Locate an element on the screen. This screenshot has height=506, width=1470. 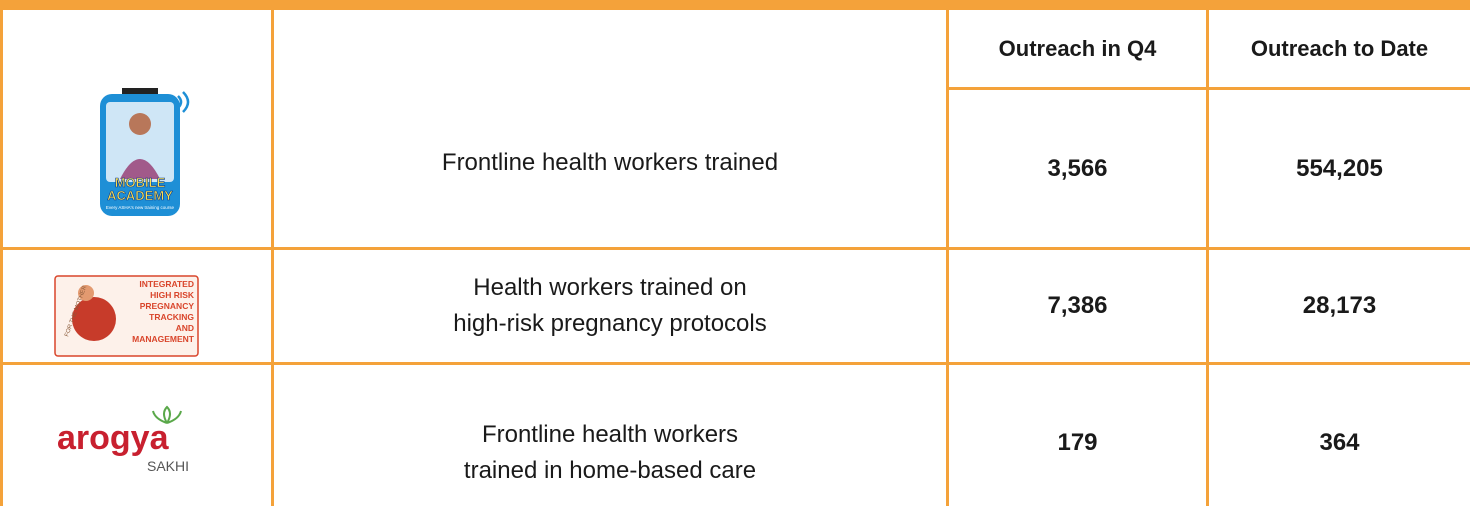
logo-tagline: SAKHI is located at coordinates (168, 466).